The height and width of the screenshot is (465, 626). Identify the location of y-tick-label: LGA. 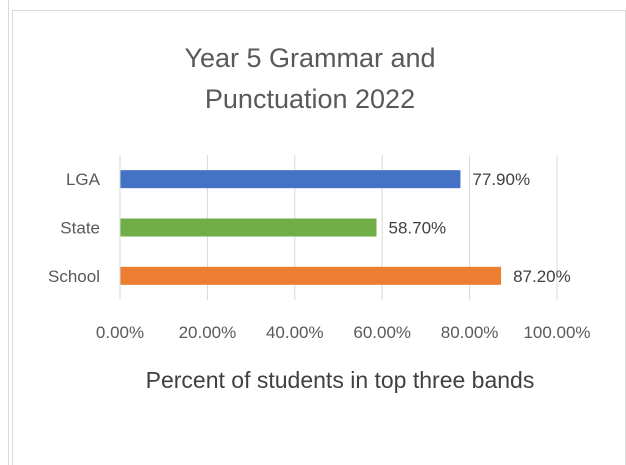
(83, 179).